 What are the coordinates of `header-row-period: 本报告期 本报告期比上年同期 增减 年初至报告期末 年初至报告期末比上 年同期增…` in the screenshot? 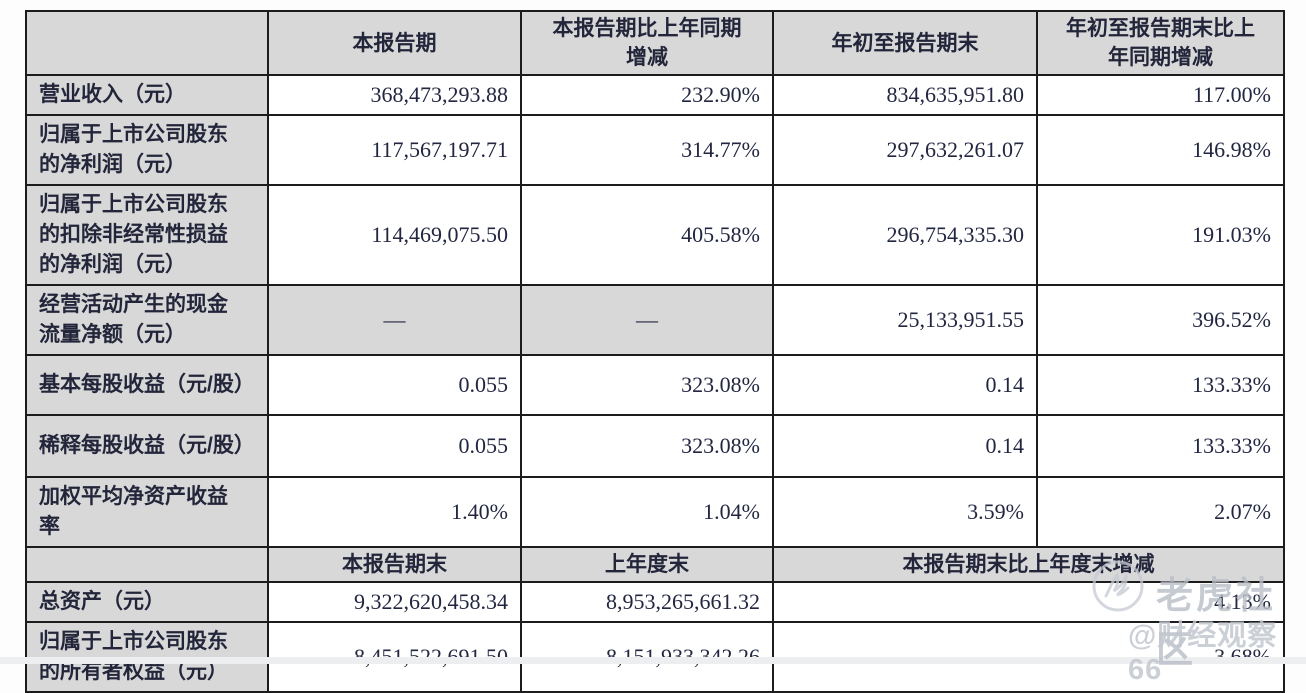 It's located at (655, 43).